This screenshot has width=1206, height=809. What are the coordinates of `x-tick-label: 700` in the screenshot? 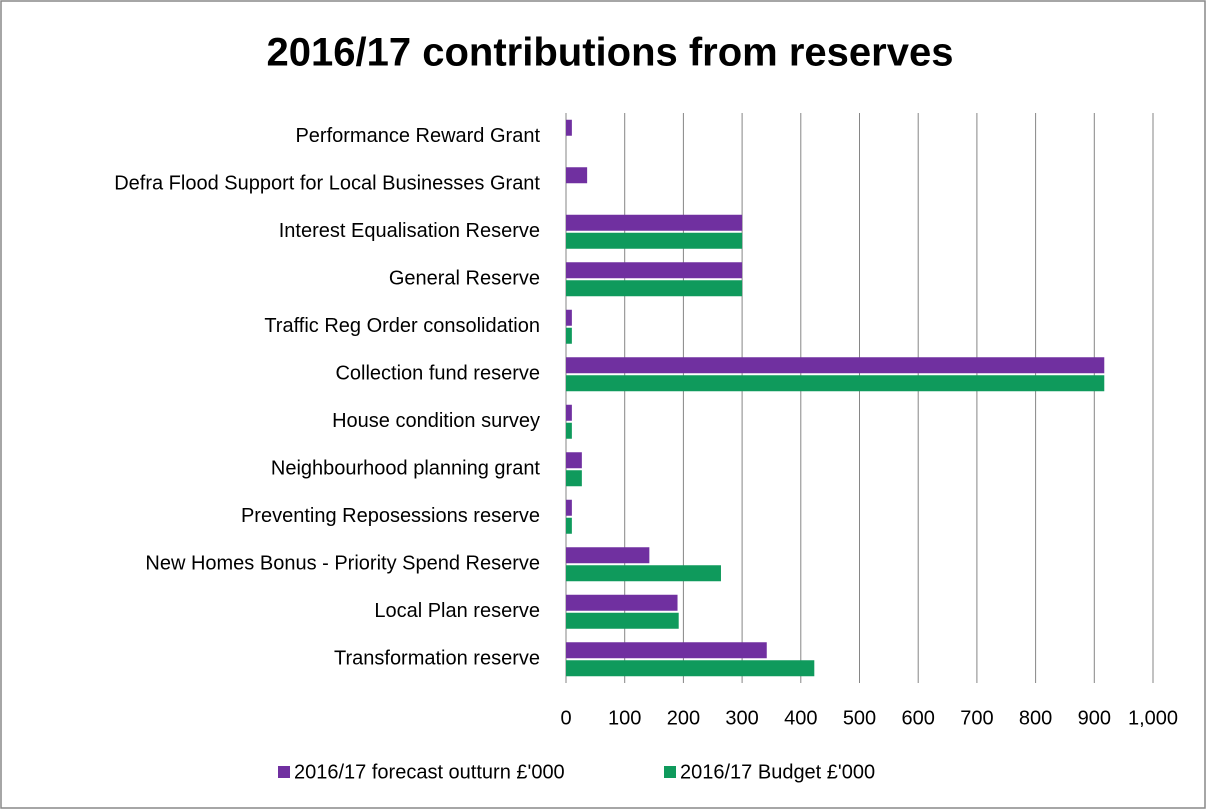 It's located at (976, 718).